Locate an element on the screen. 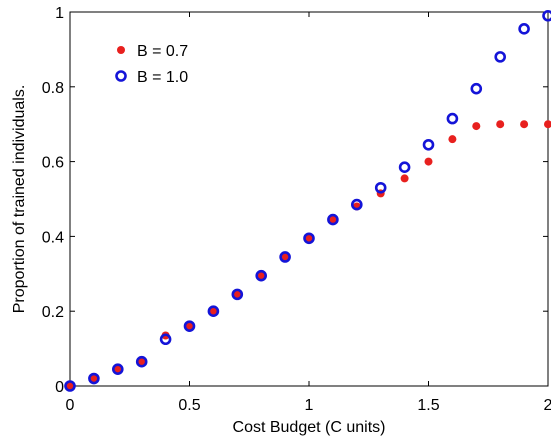 Image resolution: width=551 pixels, height=444 pixels. y-tick-label: 0.4 is located at coordinates (53, 237).